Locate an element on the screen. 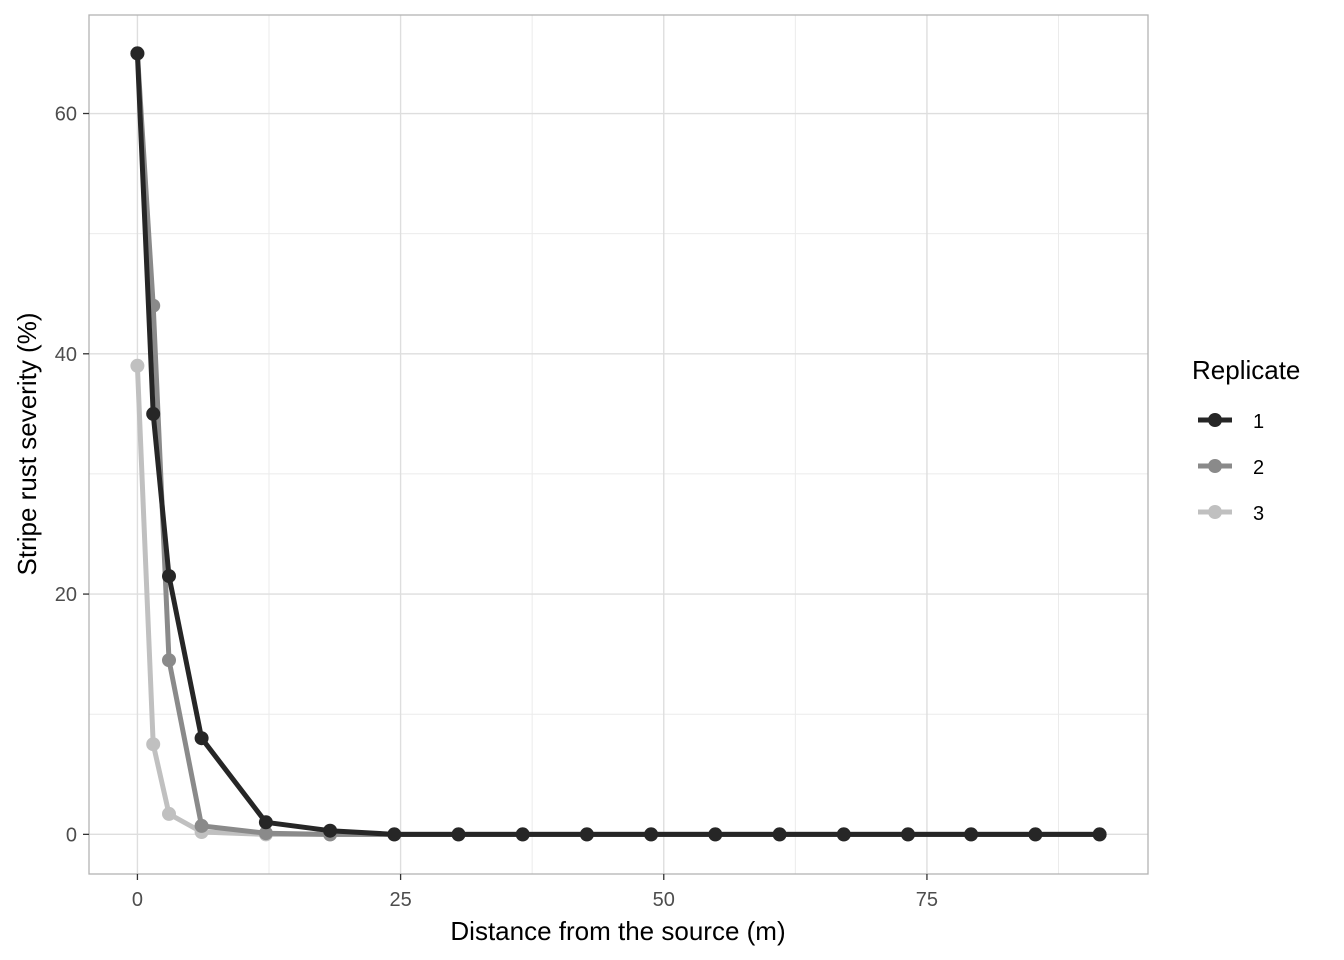  x-axis-title: Distance from the source (m) is located at coordinates (617, 931).